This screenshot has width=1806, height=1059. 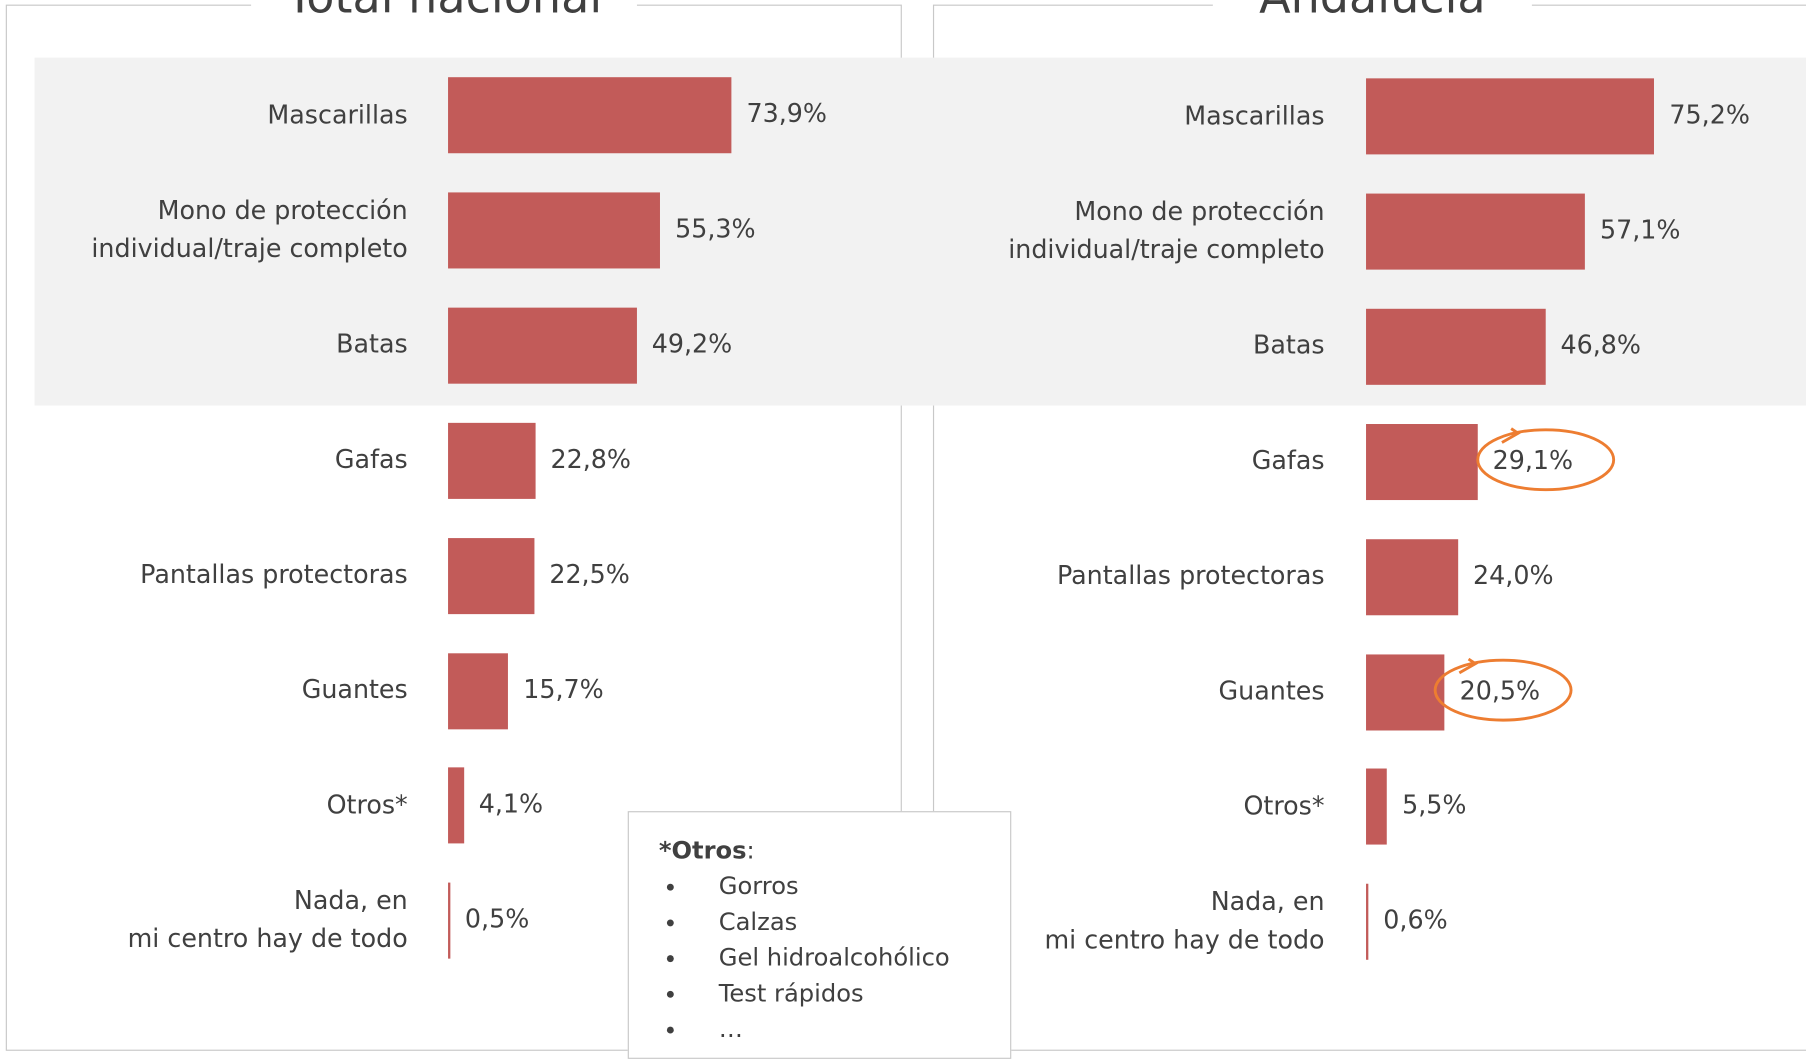 What do you see at coordinates (692, 345) in the screenshot?
I see `value-label: 49,2%` at bounding box center [692, 345].